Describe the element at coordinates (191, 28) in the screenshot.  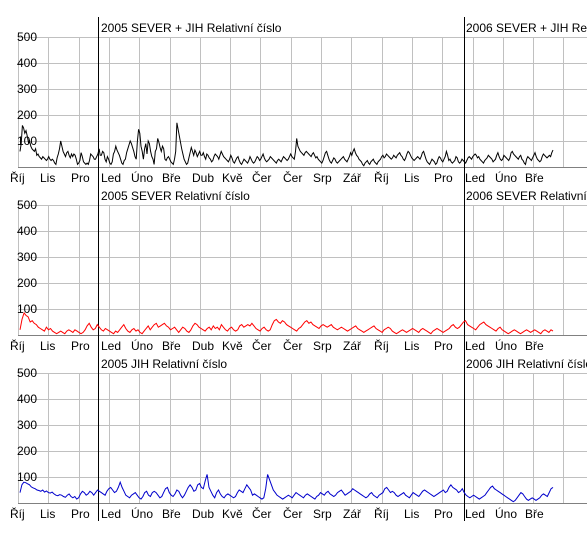
I see `chart-title-2005: 2005 SEVER + JIH Relativní číslo` at that location.